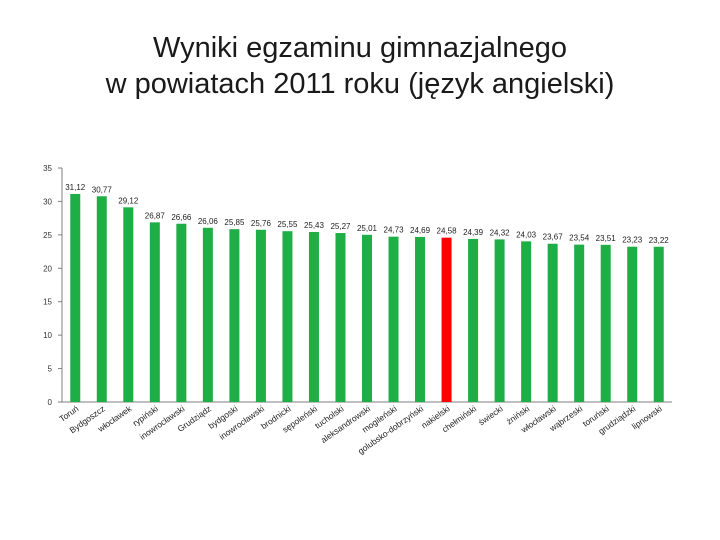  Describe the element at coordinates (208, 221) in the screenshot. I see `data-label: 26,06` at that location.